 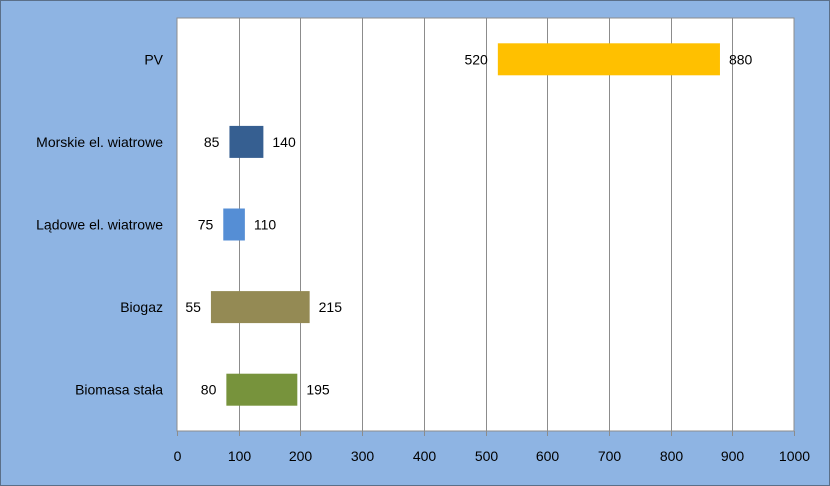 What do you see at coordinates (212, 142) in the screenshot?
I see `low-value-label: 85` at bounding box center [212, 142].